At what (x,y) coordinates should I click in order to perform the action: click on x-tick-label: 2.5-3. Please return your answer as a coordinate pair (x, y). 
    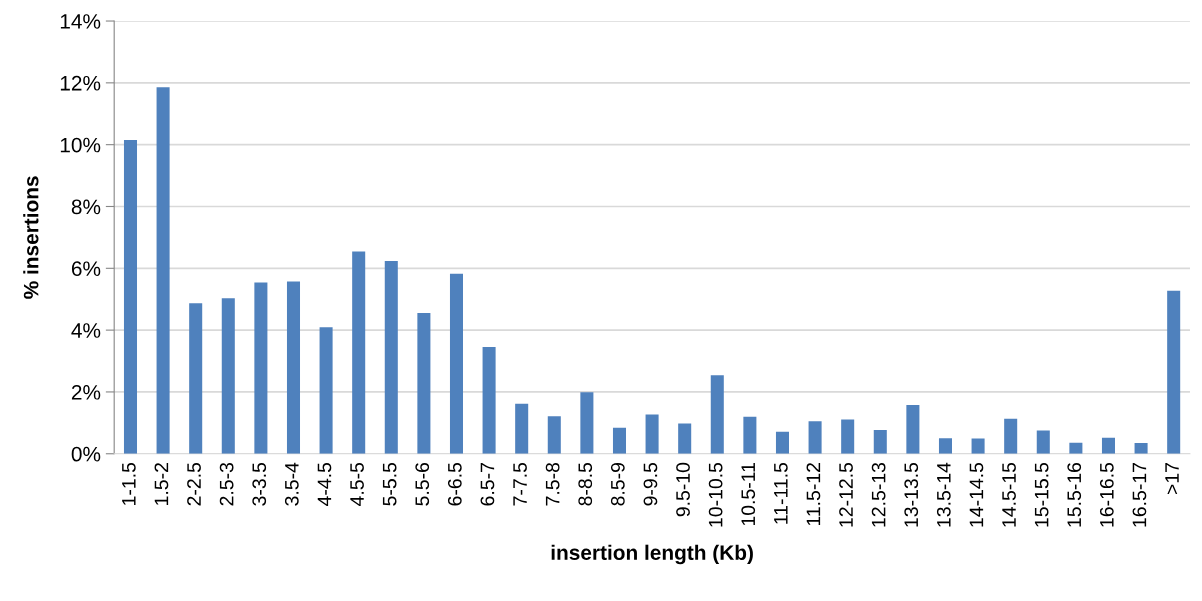
    Looking at the image, I should click on (226, 484).